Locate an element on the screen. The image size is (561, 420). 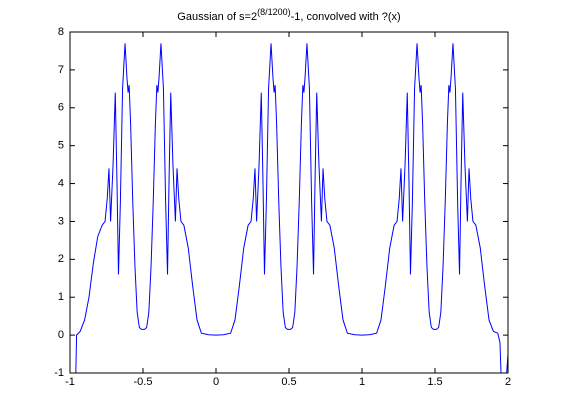
title-base: Gaussian of s=2 is located at coordinates (217, 17).